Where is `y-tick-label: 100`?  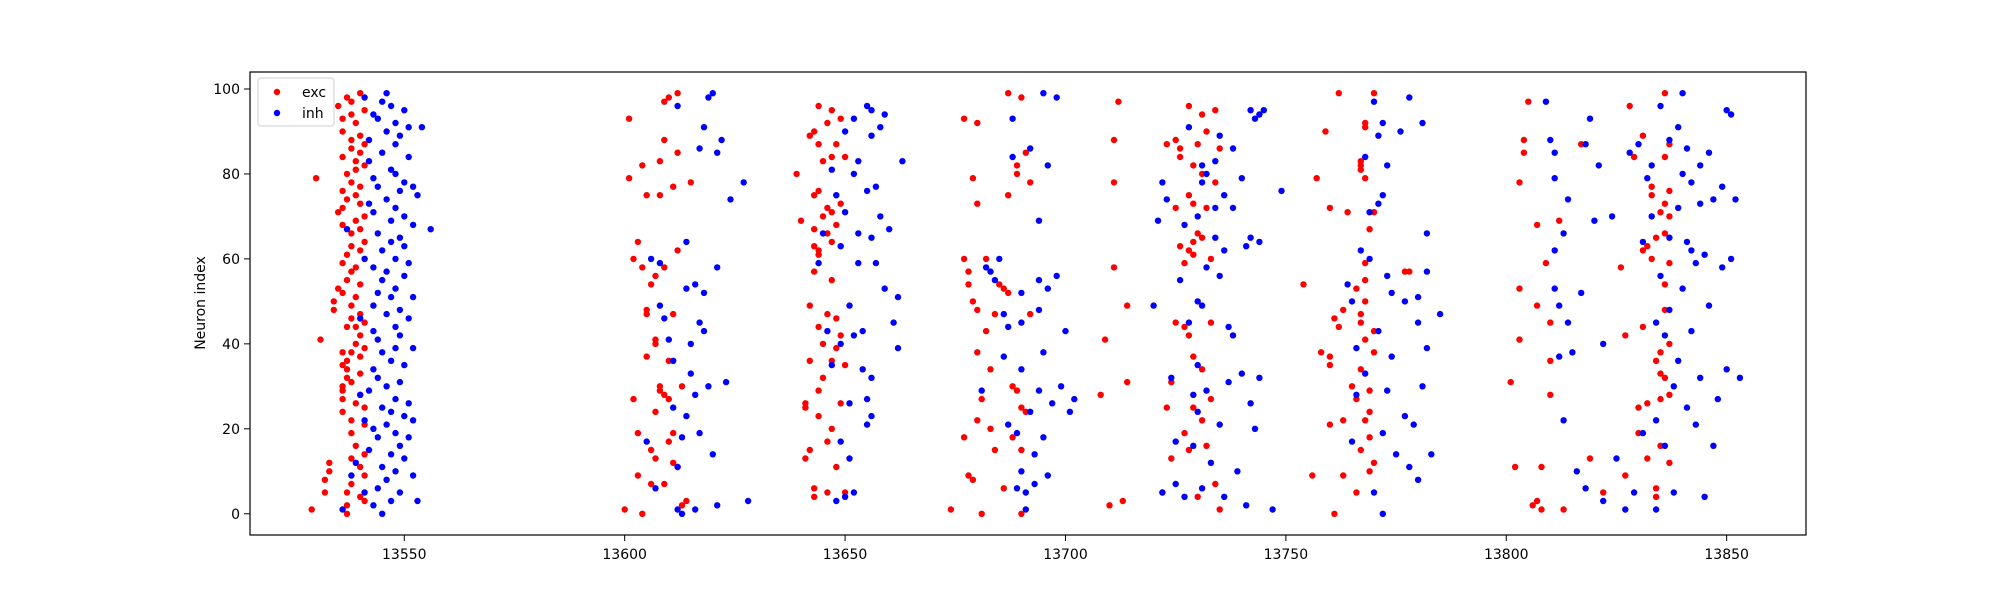
y-tick-label: 100 is located at coordinates (226, 90).